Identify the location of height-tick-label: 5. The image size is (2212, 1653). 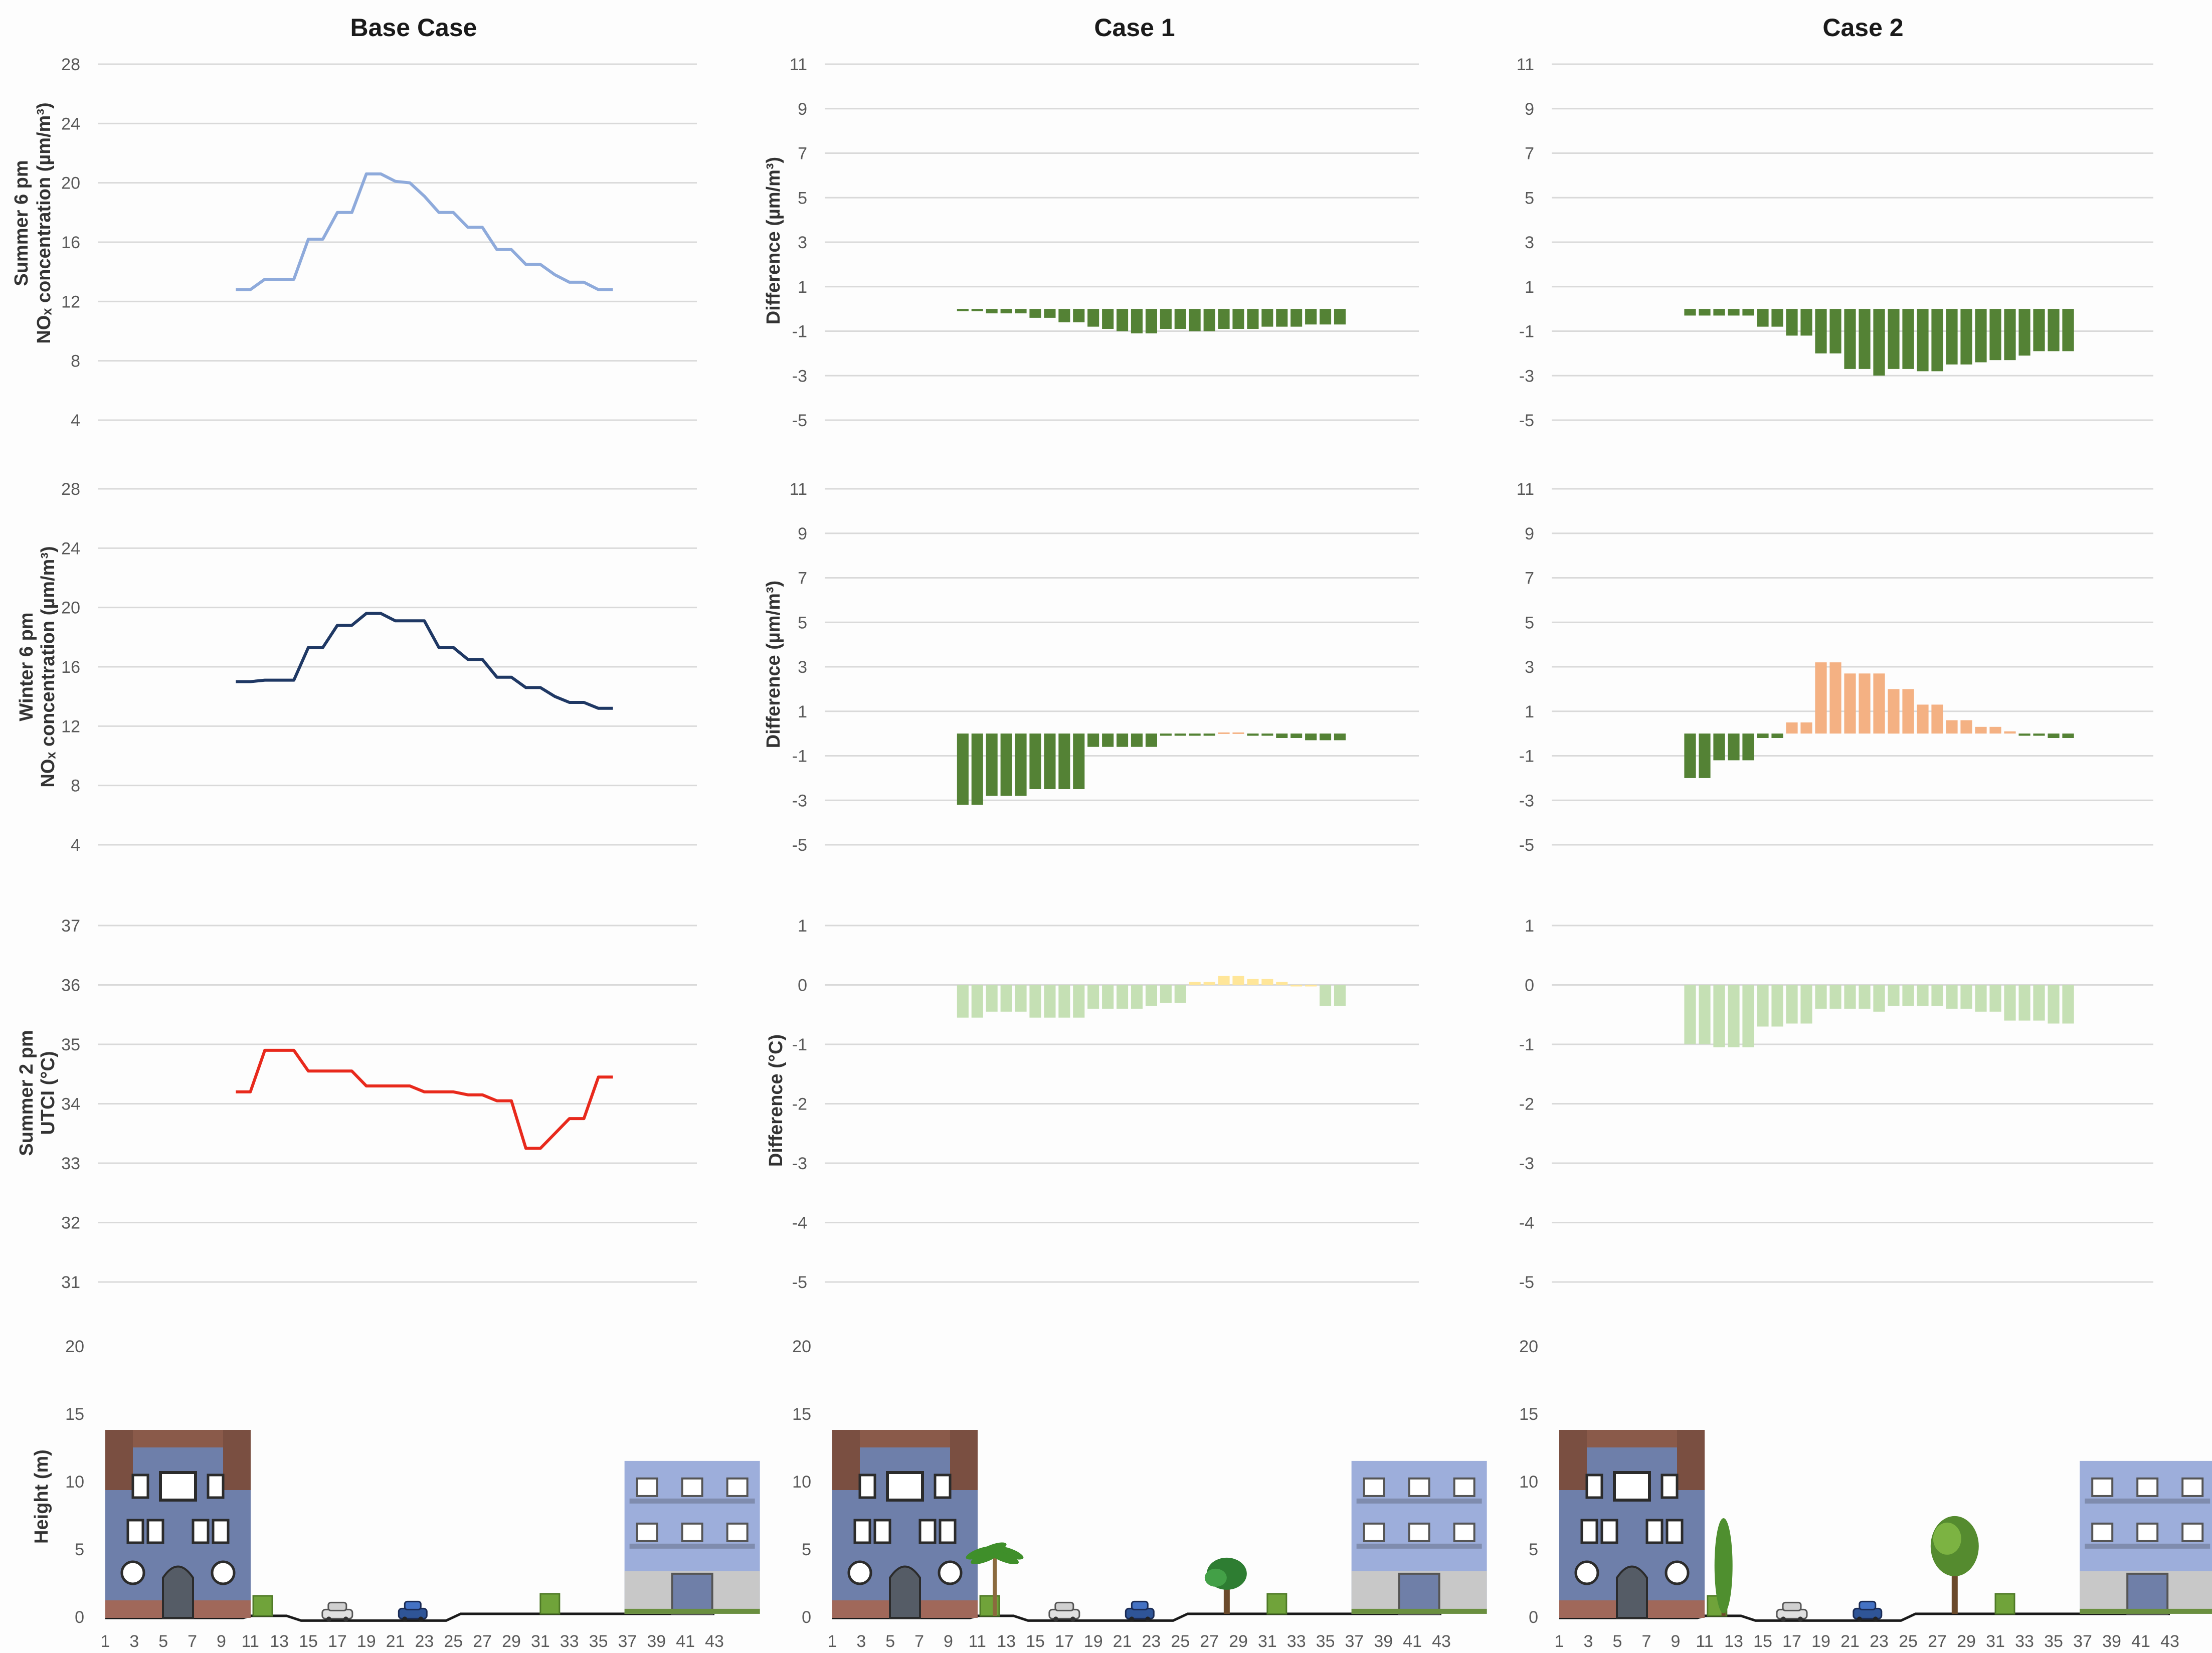
(80, 1549).